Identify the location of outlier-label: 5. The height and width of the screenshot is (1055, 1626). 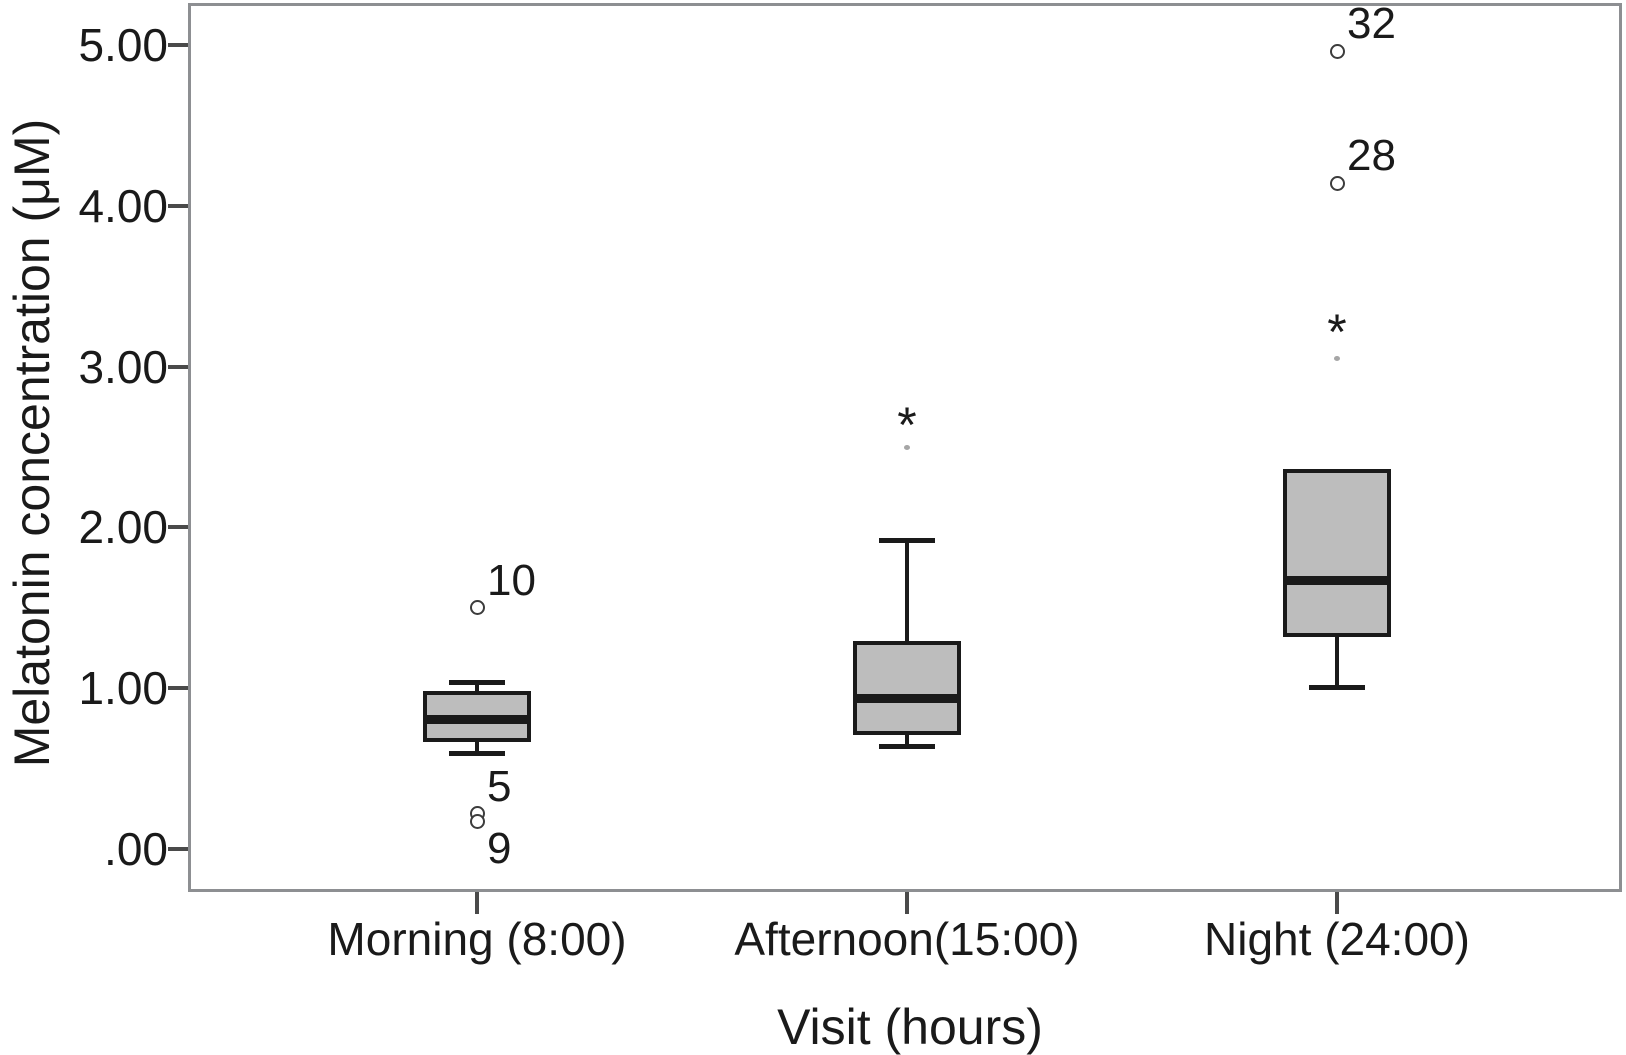
(499, 786).